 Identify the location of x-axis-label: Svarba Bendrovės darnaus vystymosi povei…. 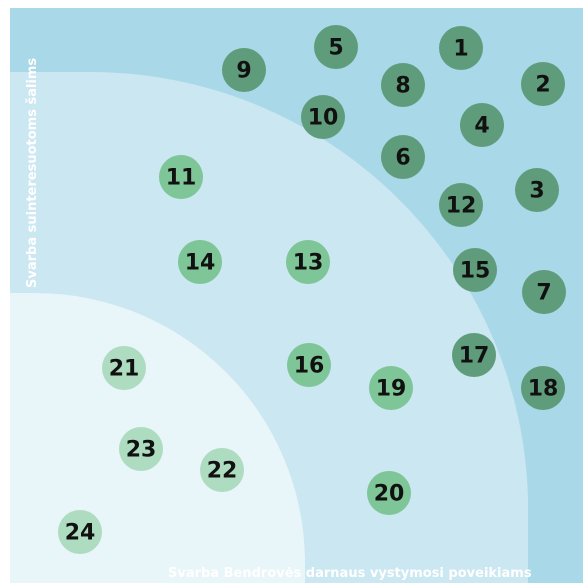
(350, 573).